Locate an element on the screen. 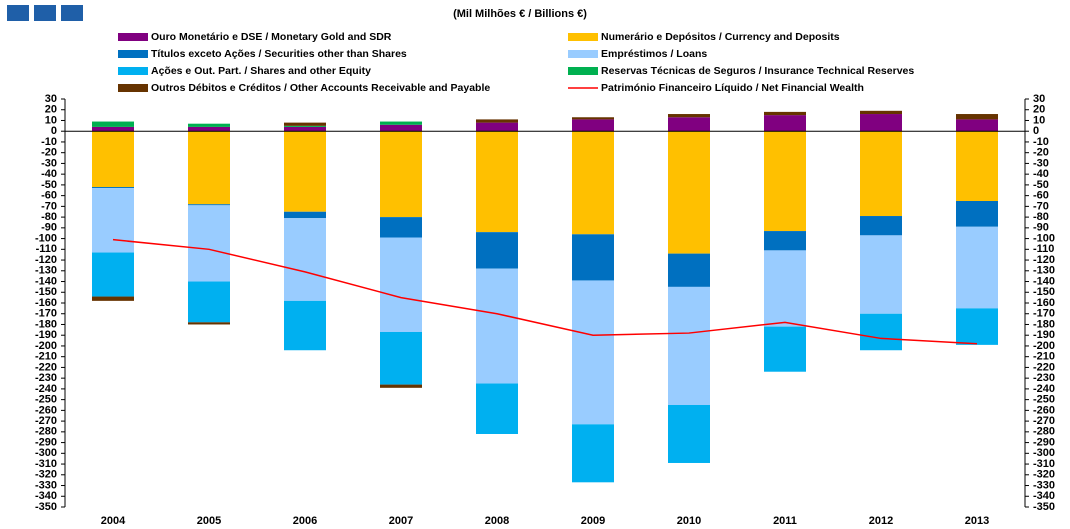 The width and height of the screenshot is (1070, 529). y2-tick-label: 30 is located at coordinates (1039, 99).